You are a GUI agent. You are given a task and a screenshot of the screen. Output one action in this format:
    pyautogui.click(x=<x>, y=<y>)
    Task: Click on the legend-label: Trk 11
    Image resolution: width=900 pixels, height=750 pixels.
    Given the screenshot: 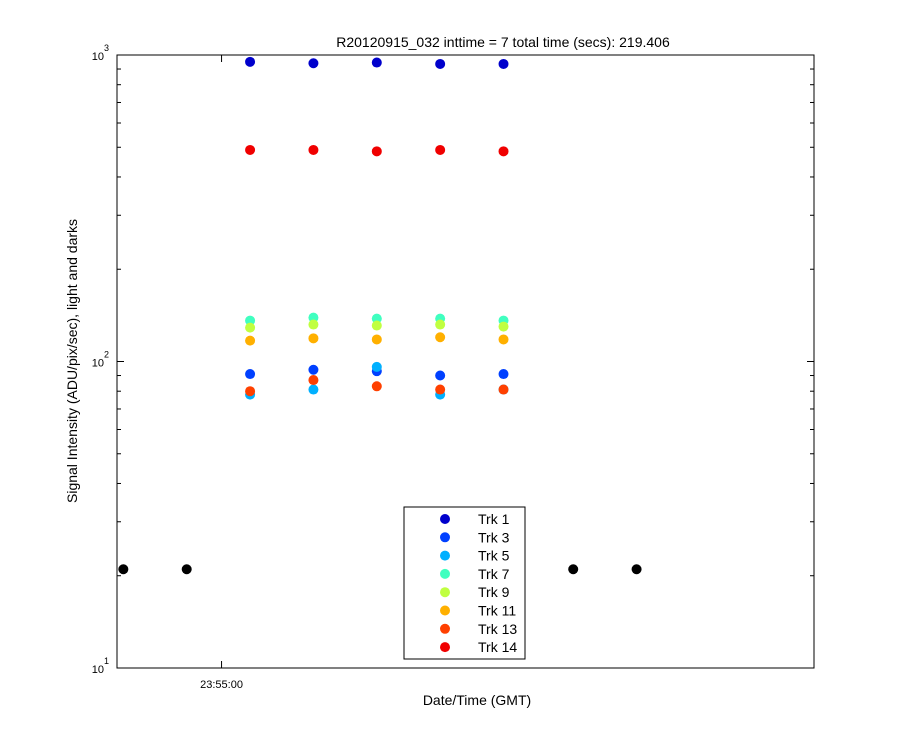 What is the action you would take?
    pyautogui.click(x=497, y=611)
    